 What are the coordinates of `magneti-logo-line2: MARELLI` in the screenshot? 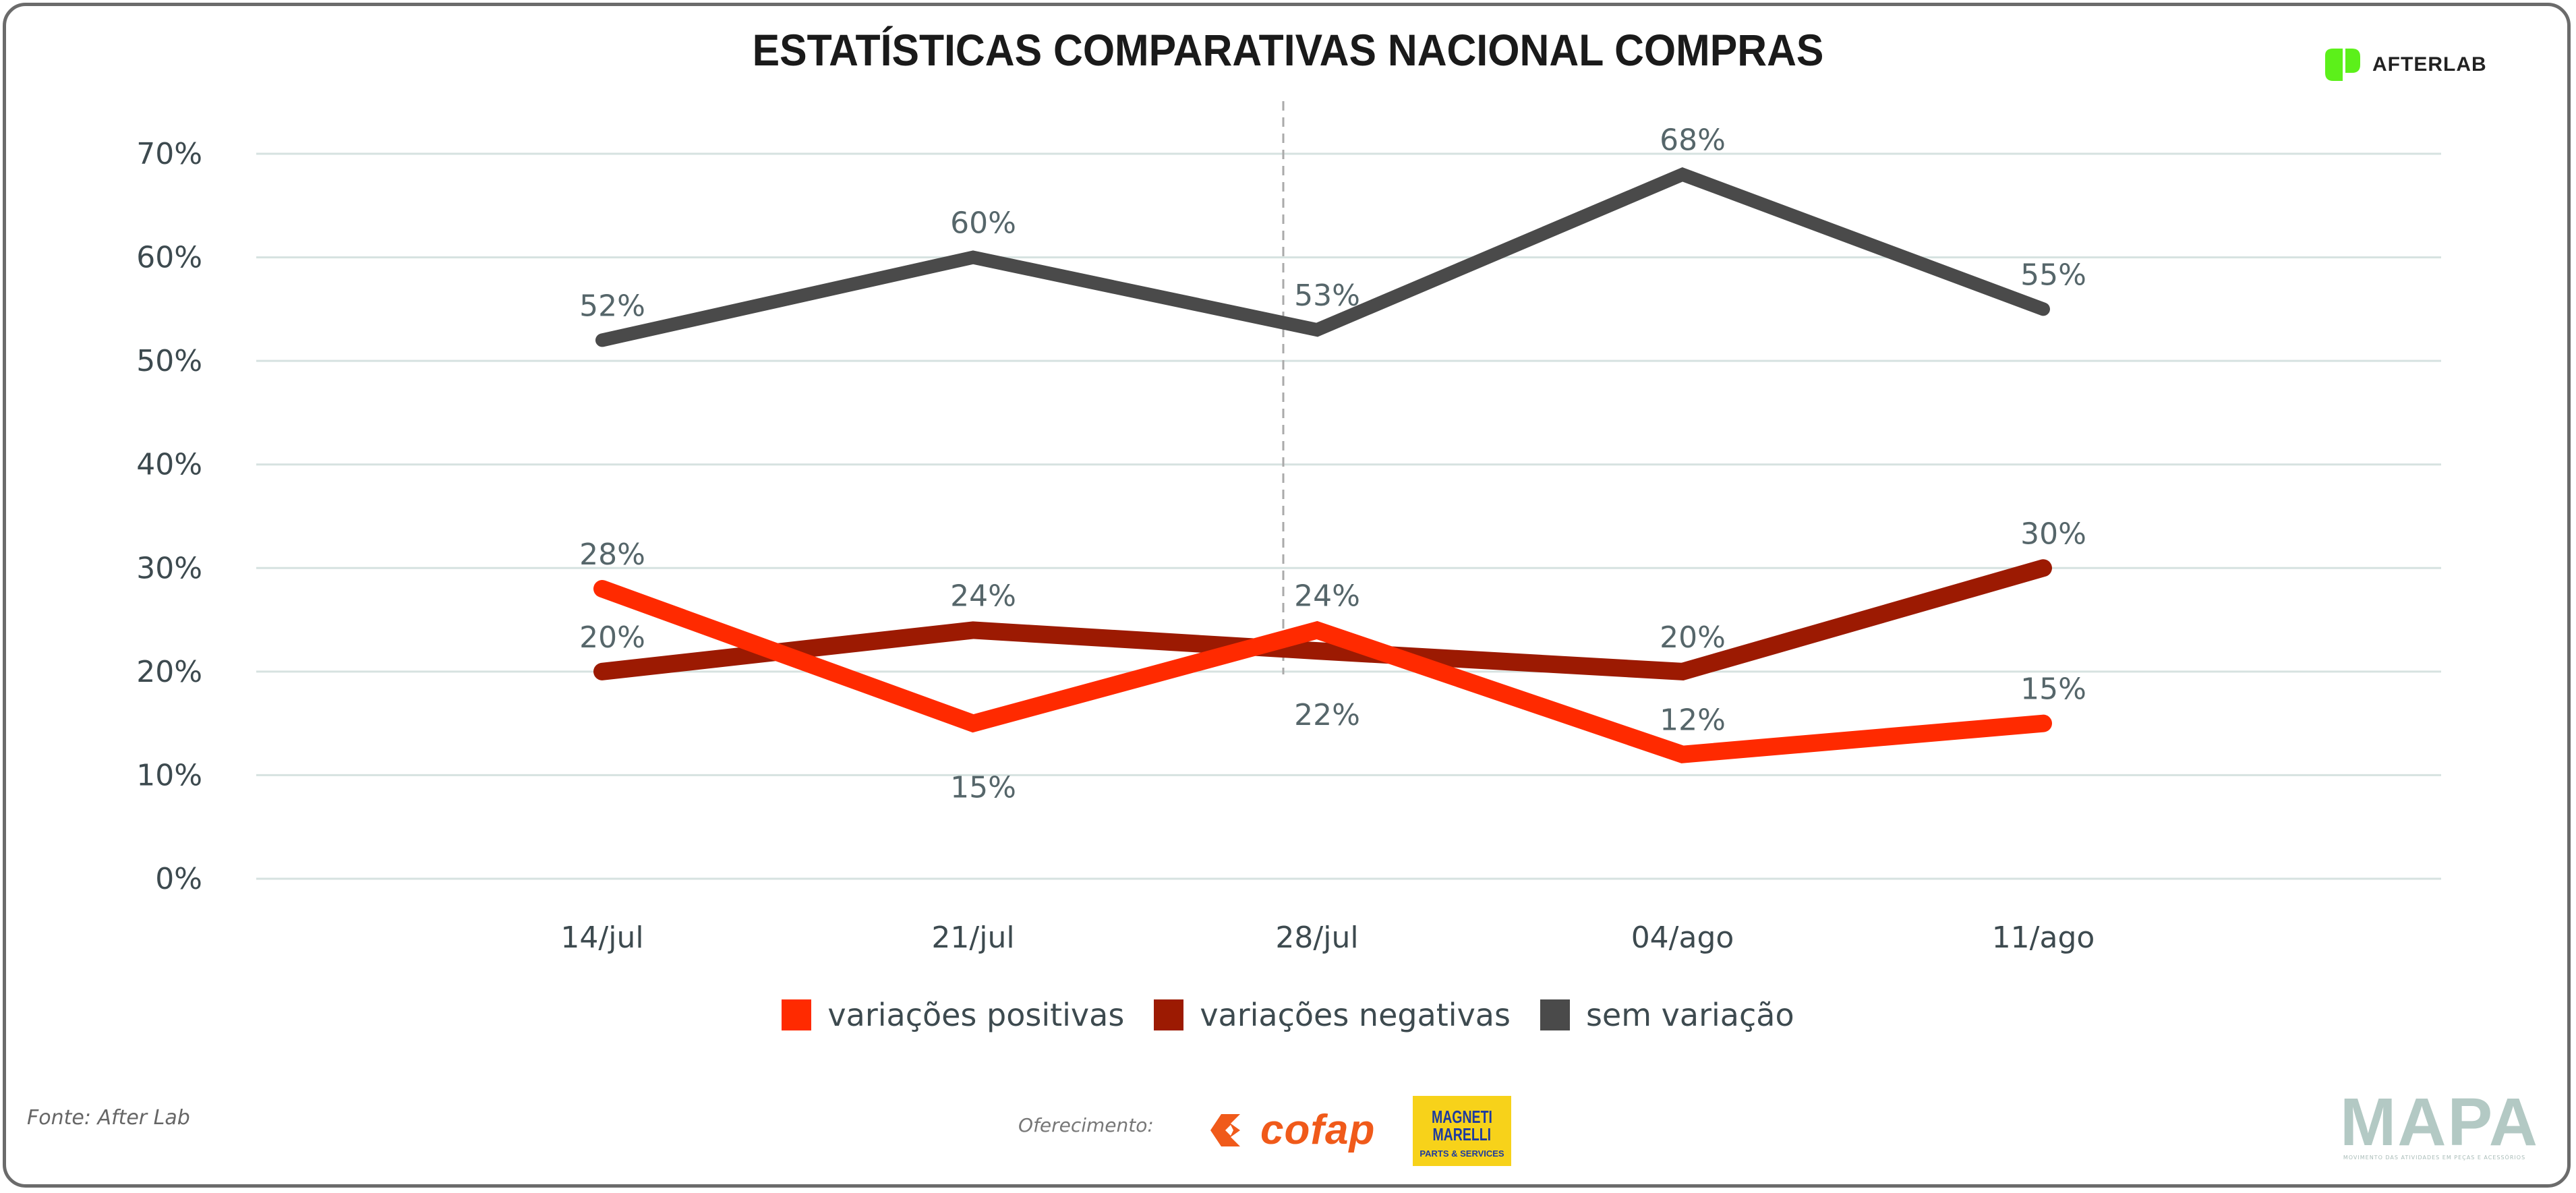 It's located at (1462, 1134).